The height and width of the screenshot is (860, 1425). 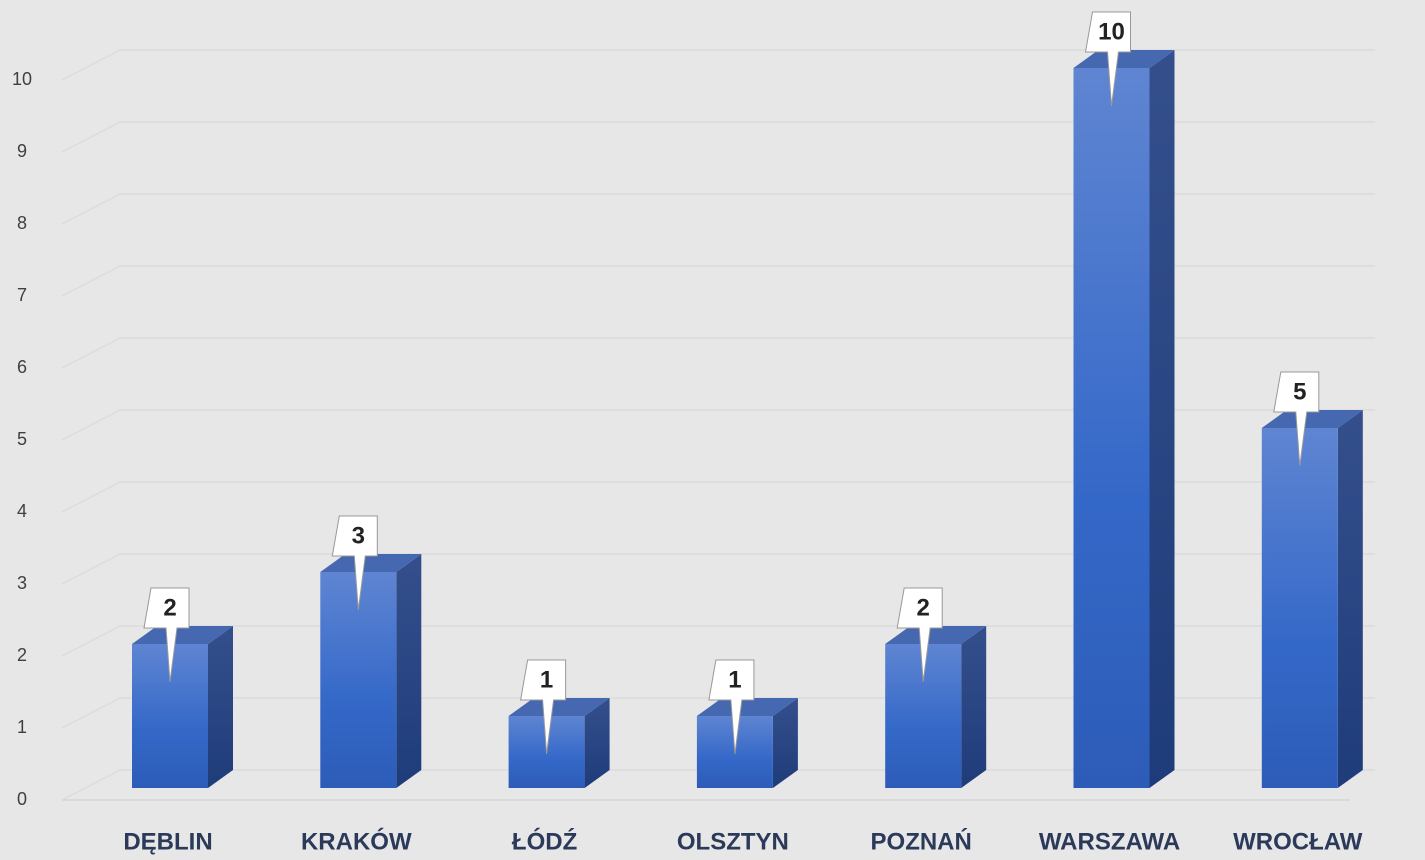 I want to click on x-tick-label: KRAKÓW, so click(x=356, y=841).